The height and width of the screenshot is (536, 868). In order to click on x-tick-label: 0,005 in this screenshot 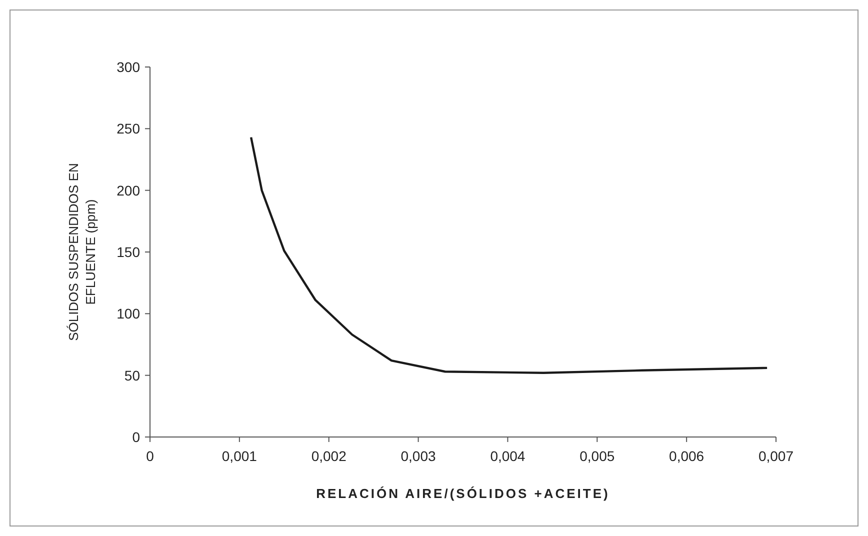, I will do `click(597, 456)`.